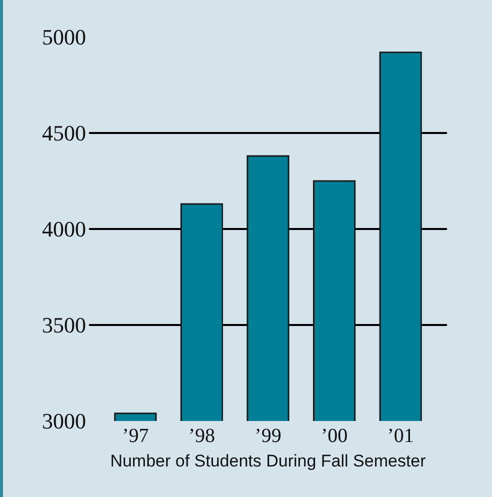  I want to click on y-tick-label: 5000, so click(64, 37).